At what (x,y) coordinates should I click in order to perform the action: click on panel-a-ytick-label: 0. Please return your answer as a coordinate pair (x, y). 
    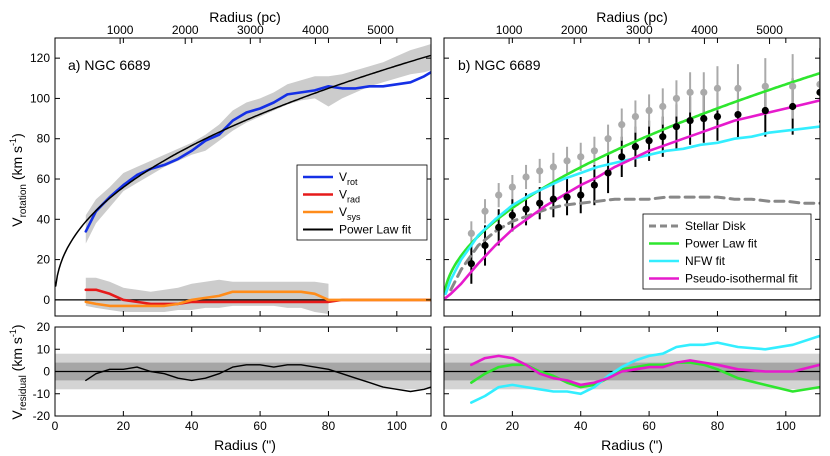
    Looking at the image, I should click on (46, 300).